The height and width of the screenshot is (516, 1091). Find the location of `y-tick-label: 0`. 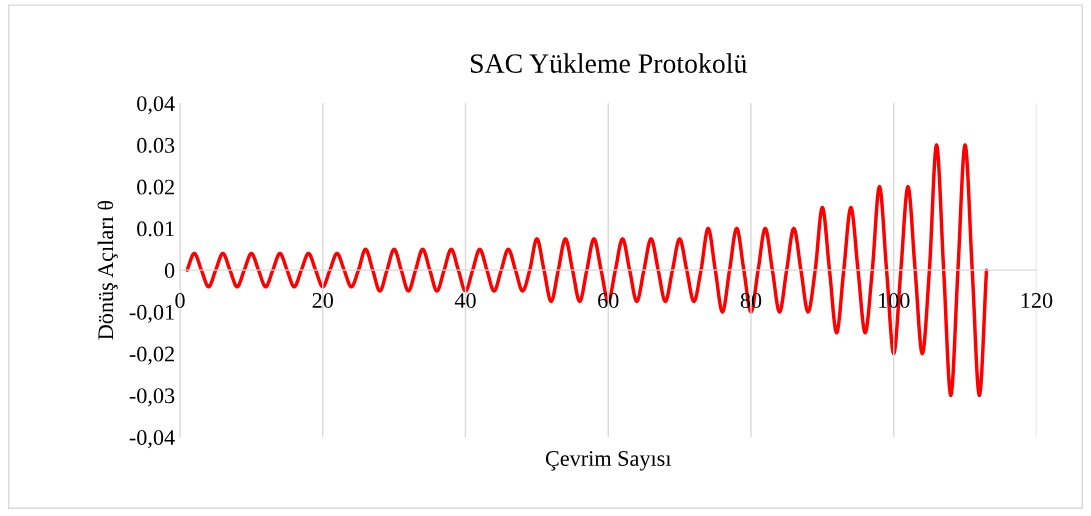

y-tick-label: 0 is located at coordinates (169, 271).